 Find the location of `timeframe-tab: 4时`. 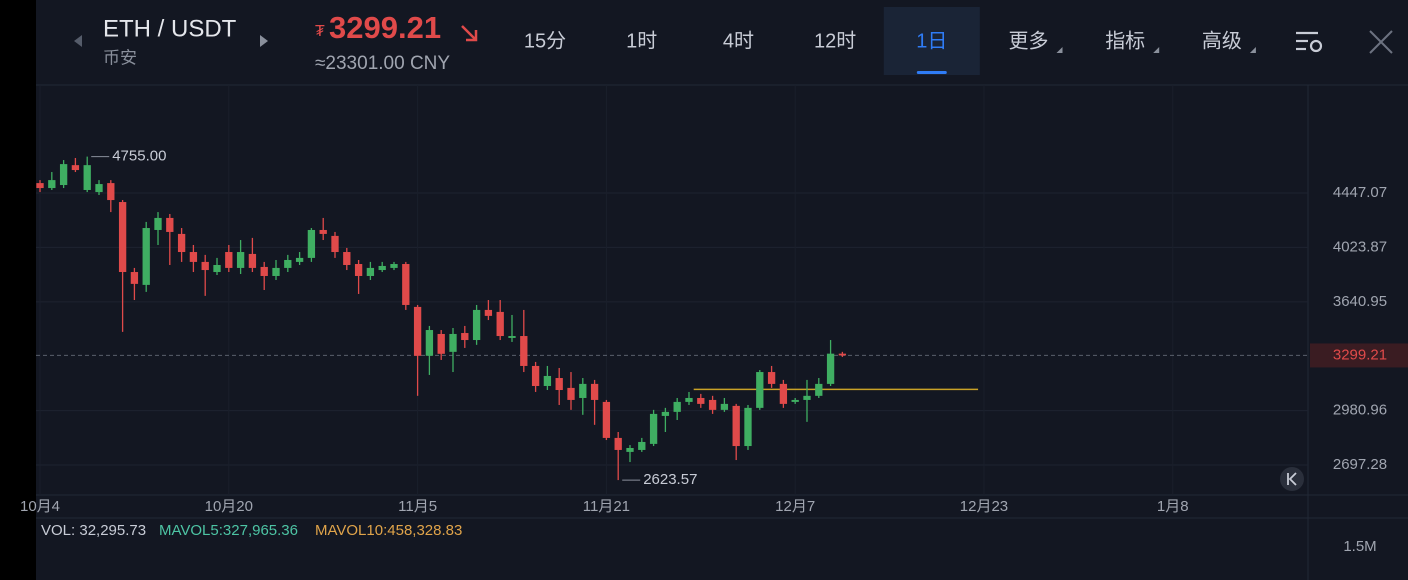

timeframe-tab: 4时 is located at coordinates (738, 40).